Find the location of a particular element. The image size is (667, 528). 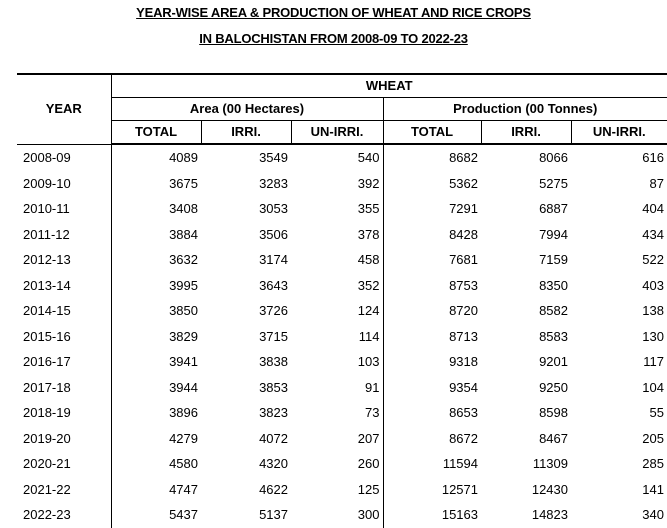

year-cell: 2019-20 is located at coordinates (64, 438).